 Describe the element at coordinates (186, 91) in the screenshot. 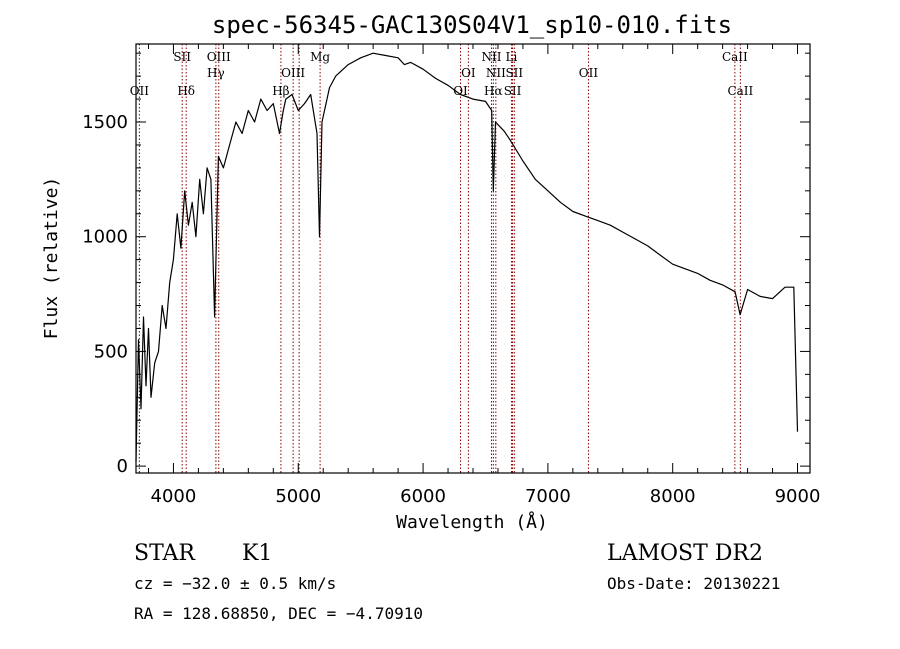

I see `marker-label-2: Hδ` at that location.